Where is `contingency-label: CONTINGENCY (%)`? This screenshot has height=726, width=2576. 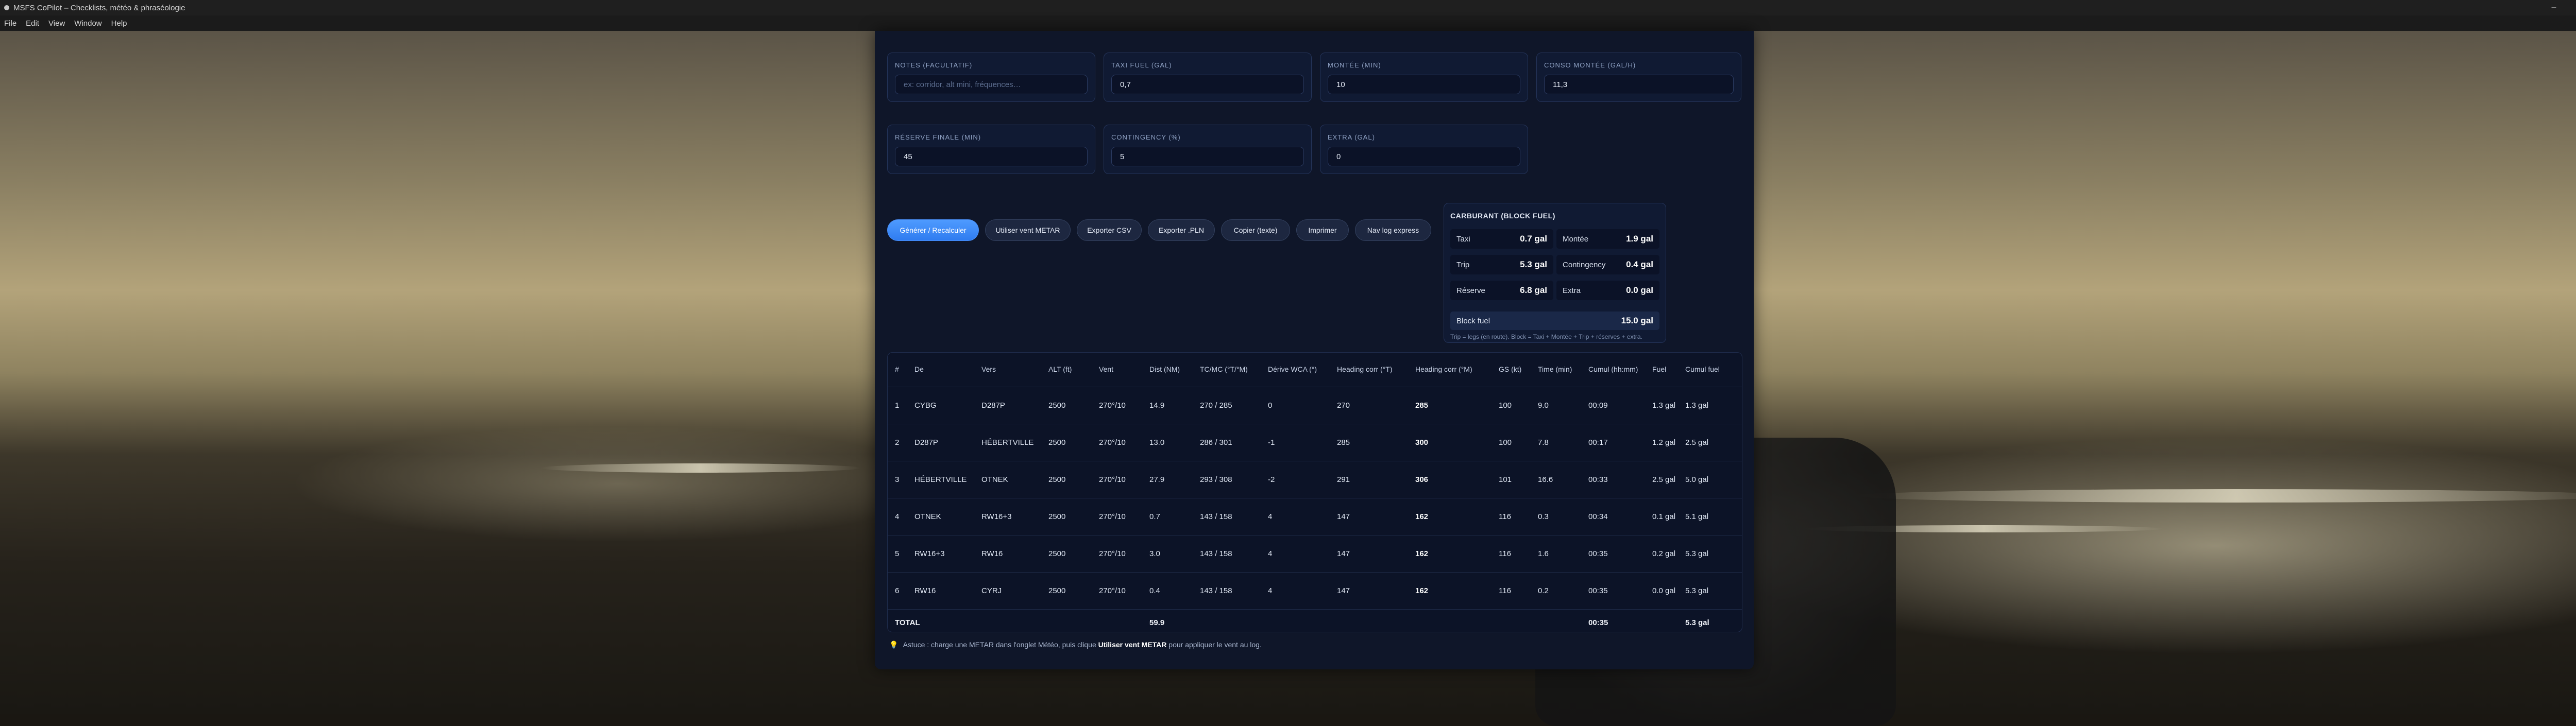
contingency-label: CONTINGENCY (%) is located at coordinates (1146, 137).